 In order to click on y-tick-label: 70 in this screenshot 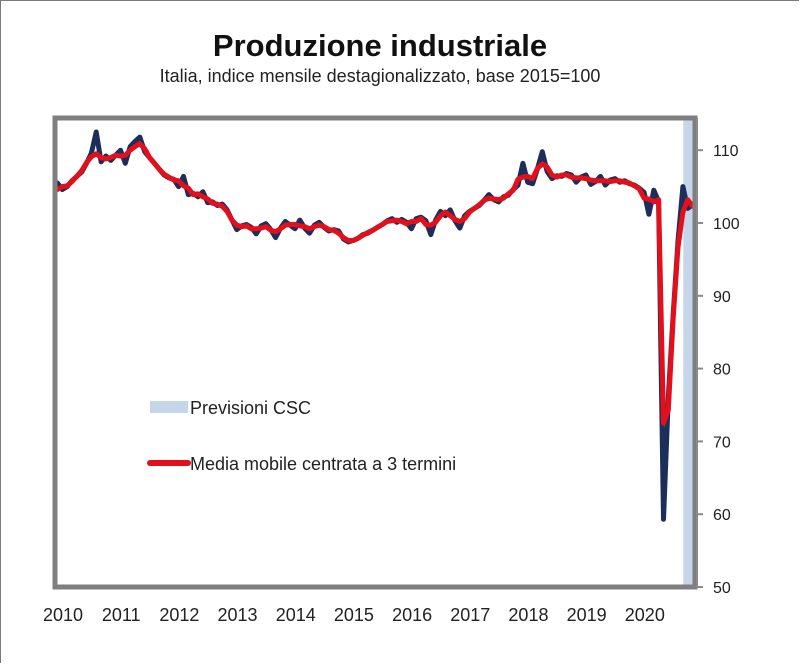, I will do `click(722, 442)`.